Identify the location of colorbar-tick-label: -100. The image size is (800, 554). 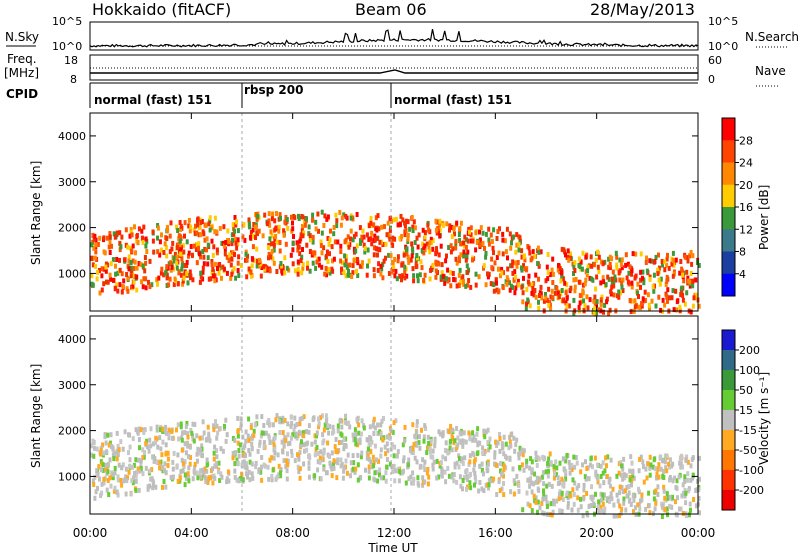
(751, 470).